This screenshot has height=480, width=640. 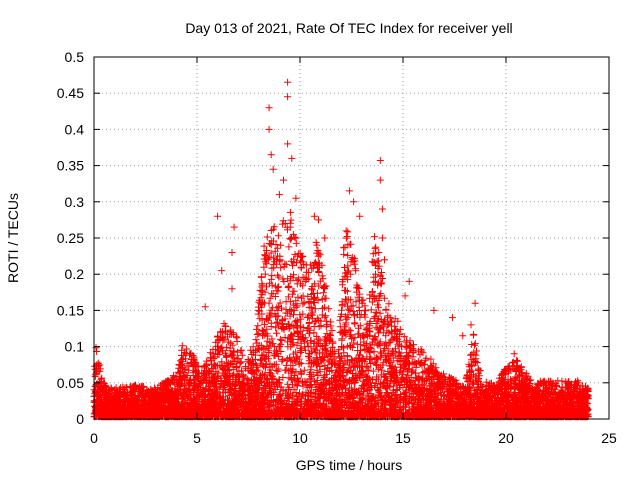 What do you see at coordinates (75, 129) in the screenshot?
I see `y-tick-label: 0.4` at bounding box center [75, 129].